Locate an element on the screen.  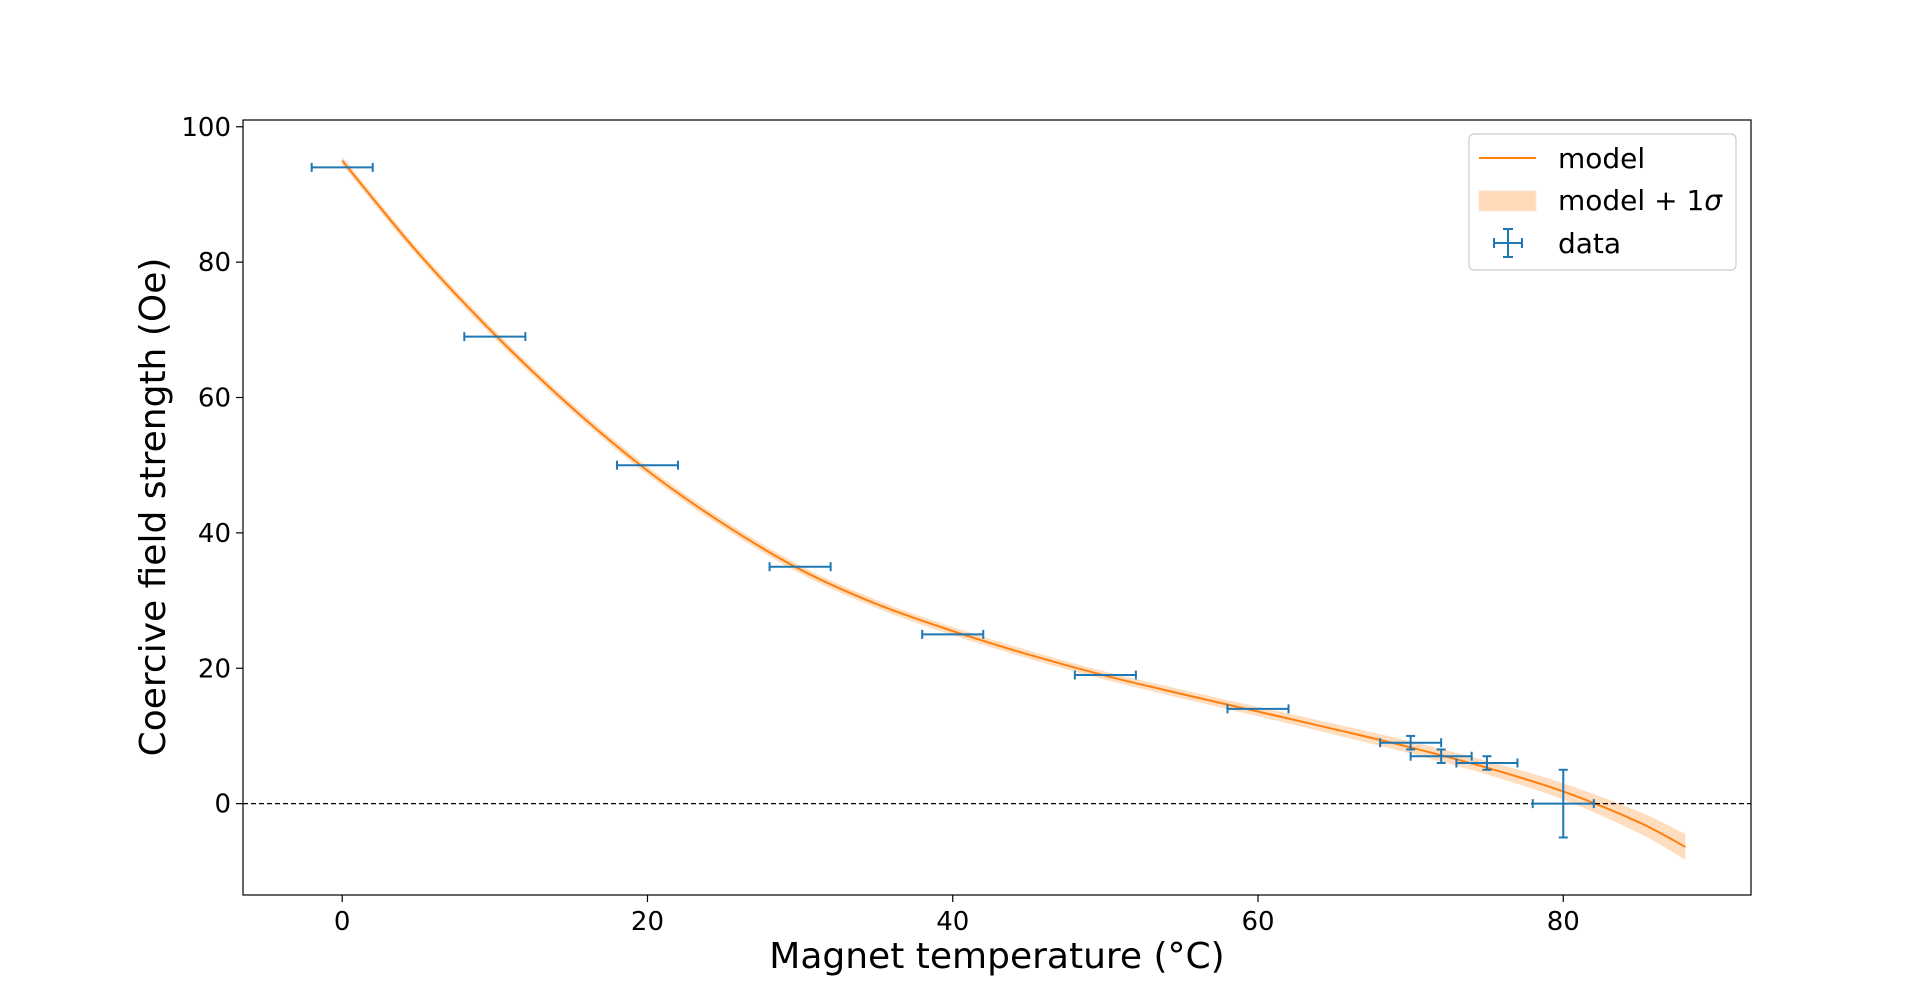
y-tick-label: 60 is located at coordinates (214, 399).